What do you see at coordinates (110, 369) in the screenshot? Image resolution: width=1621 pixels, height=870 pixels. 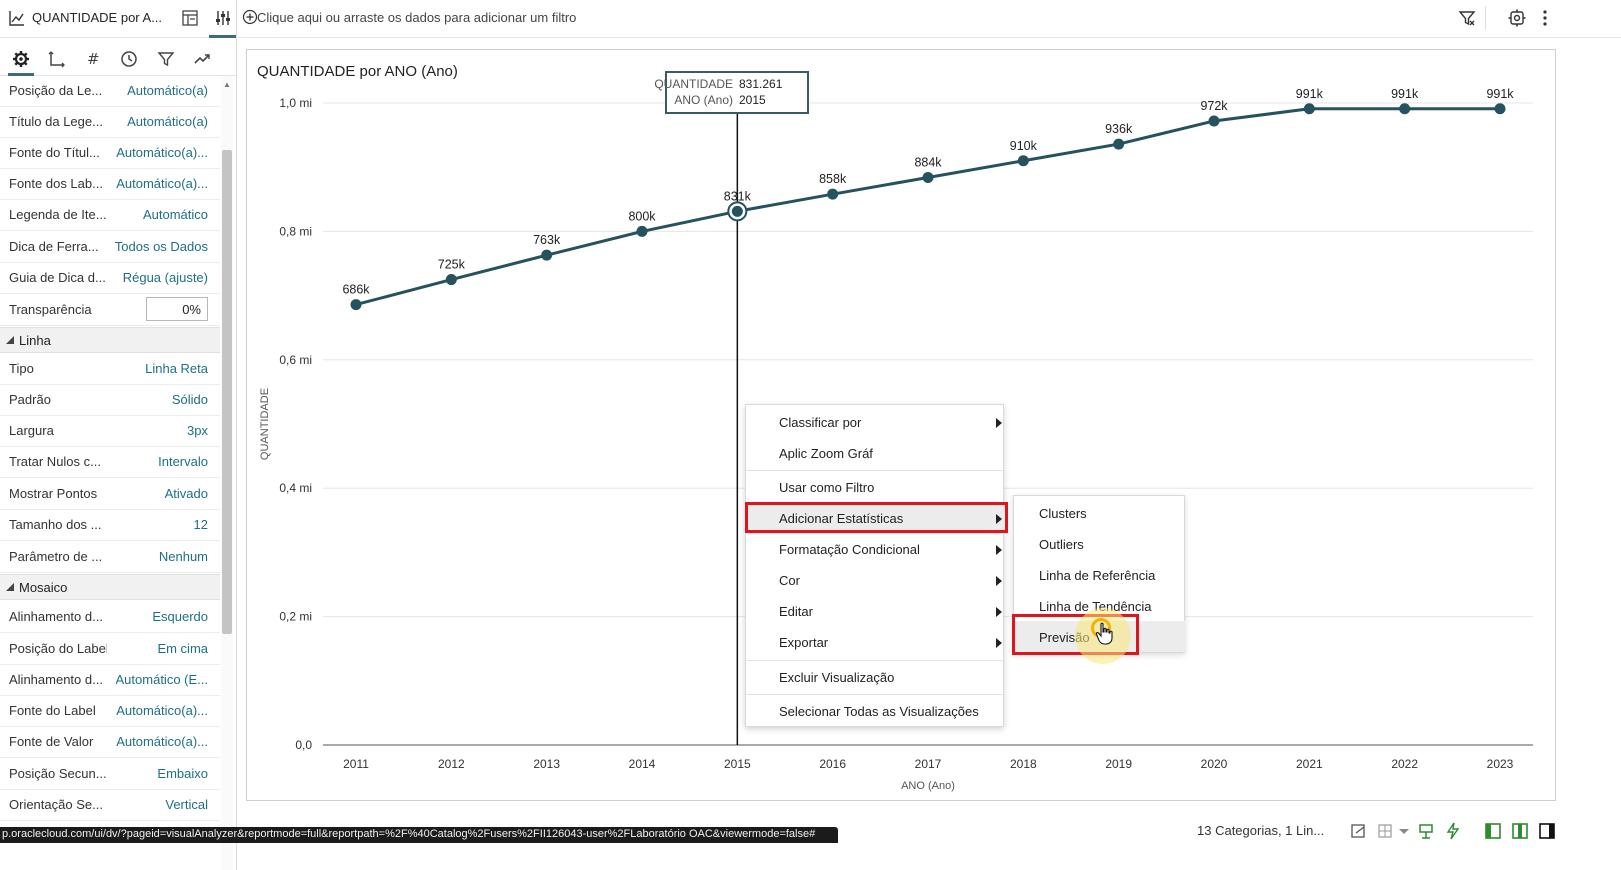 I see `property-row: Tipo Linha Reta` at bounding box center [110, 369].